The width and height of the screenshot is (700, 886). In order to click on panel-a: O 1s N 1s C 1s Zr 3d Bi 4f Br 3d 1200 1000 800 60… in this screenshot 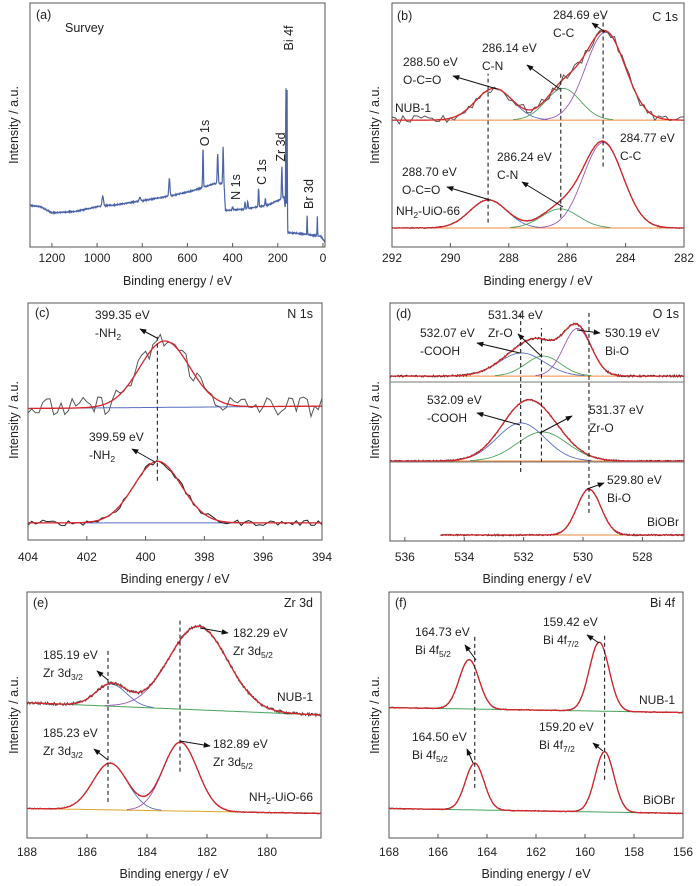, I will do `click(167, 145)`.